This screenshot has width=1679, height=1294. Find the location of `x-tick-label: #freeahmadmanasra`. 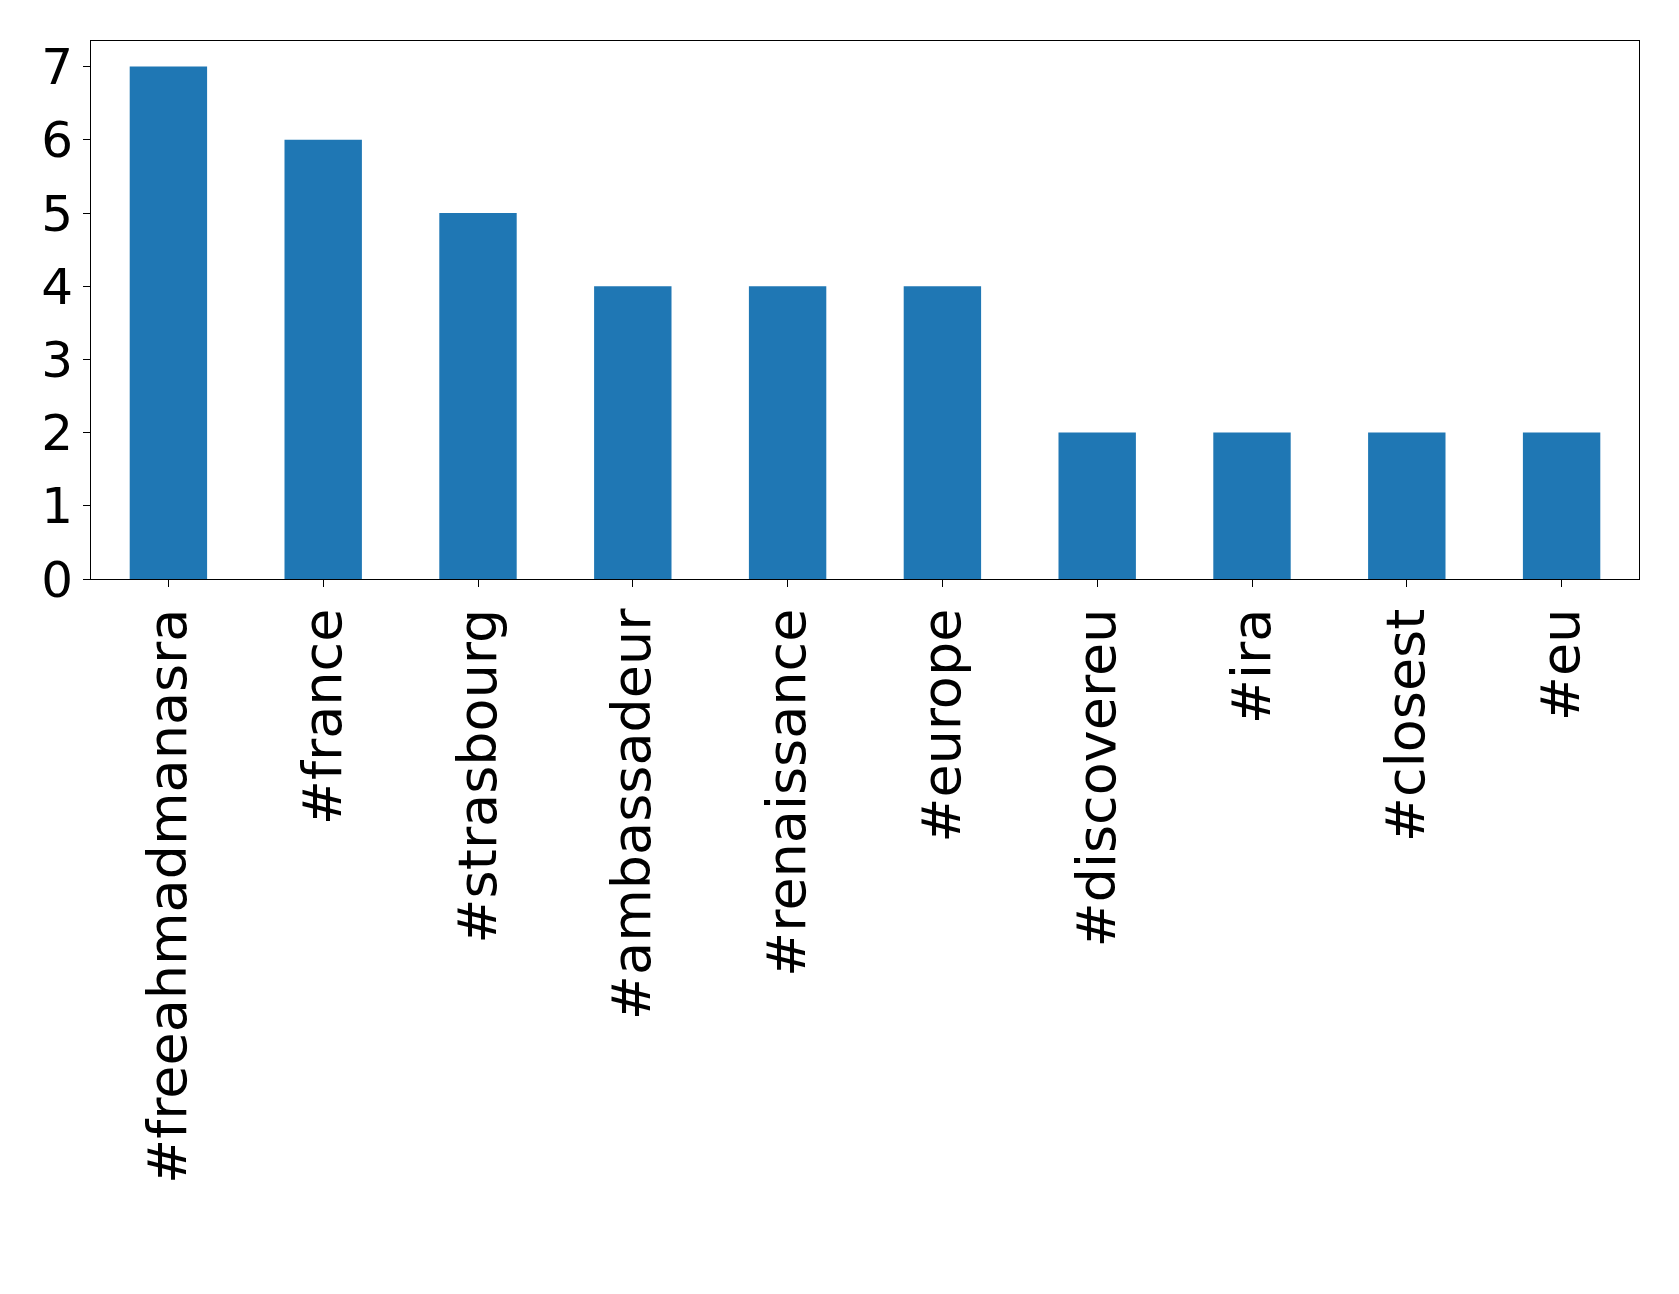

x-tick-label: #freeahmadmanasra is located at coordinates (167, 896).